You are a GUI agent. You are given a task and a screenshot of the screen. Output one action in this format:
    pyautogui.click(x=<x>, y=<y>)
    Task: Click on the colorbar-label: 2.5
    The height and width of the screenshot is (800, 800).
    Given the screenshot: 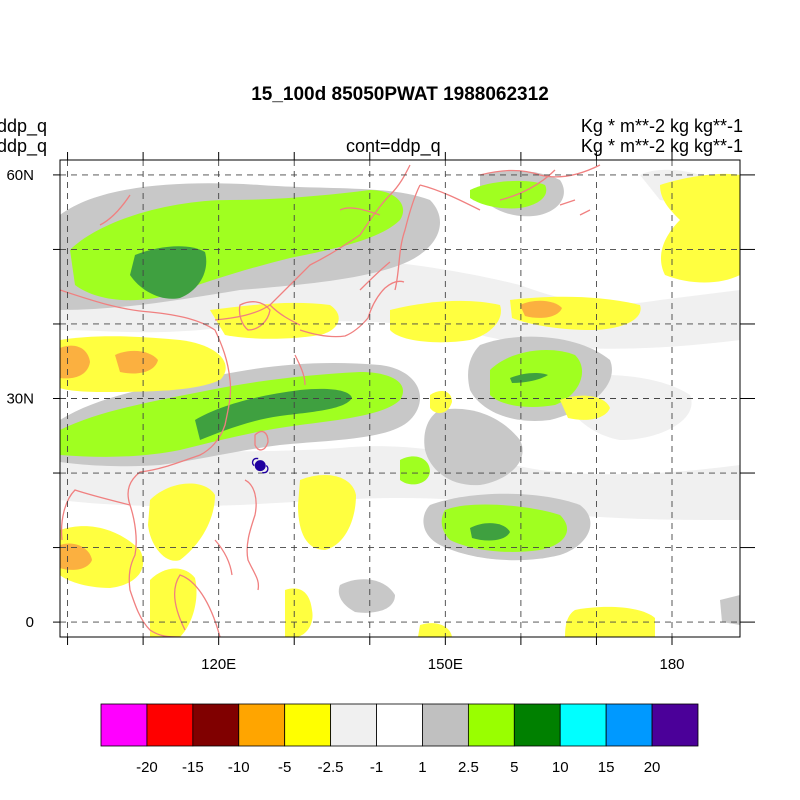 What is the action you would take?
    pyautogui.click(x=468, y=767)
    